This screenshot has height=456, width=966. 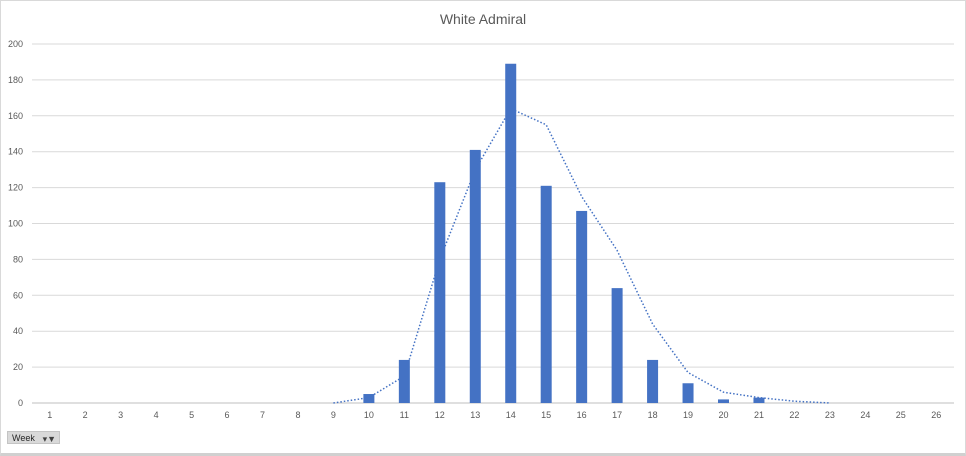 What do you see at coordinates (15, 44) in the screenshot?
I see `y-tick-label: 200` at bounding box center [15, 44].